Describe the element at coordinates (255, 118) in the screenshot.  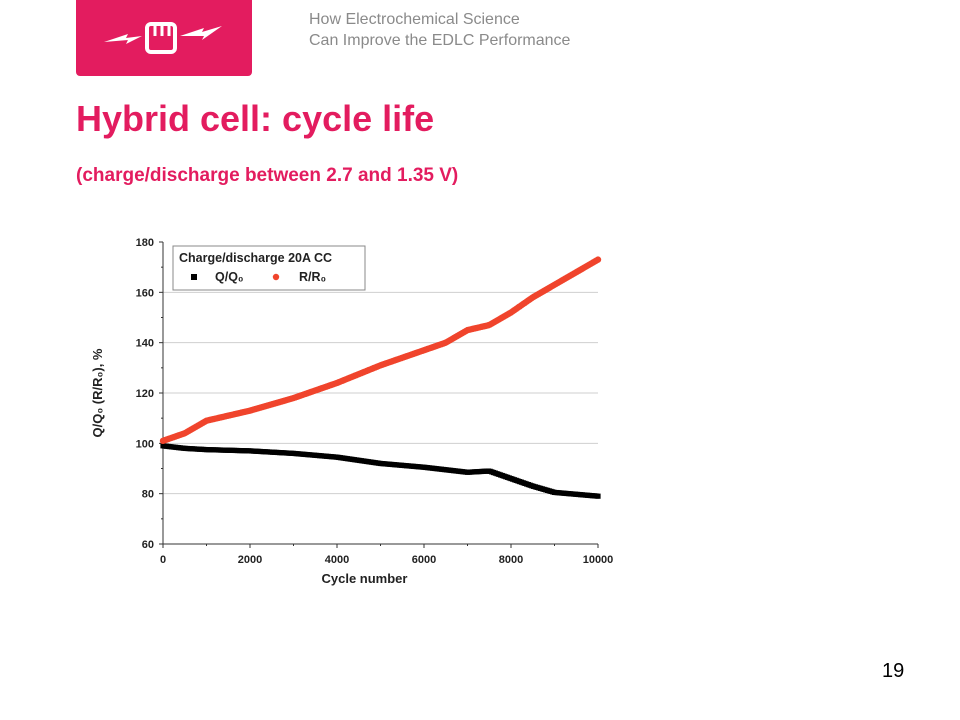
I see `slide-title: Hybrid cell: cycle life` at that location.